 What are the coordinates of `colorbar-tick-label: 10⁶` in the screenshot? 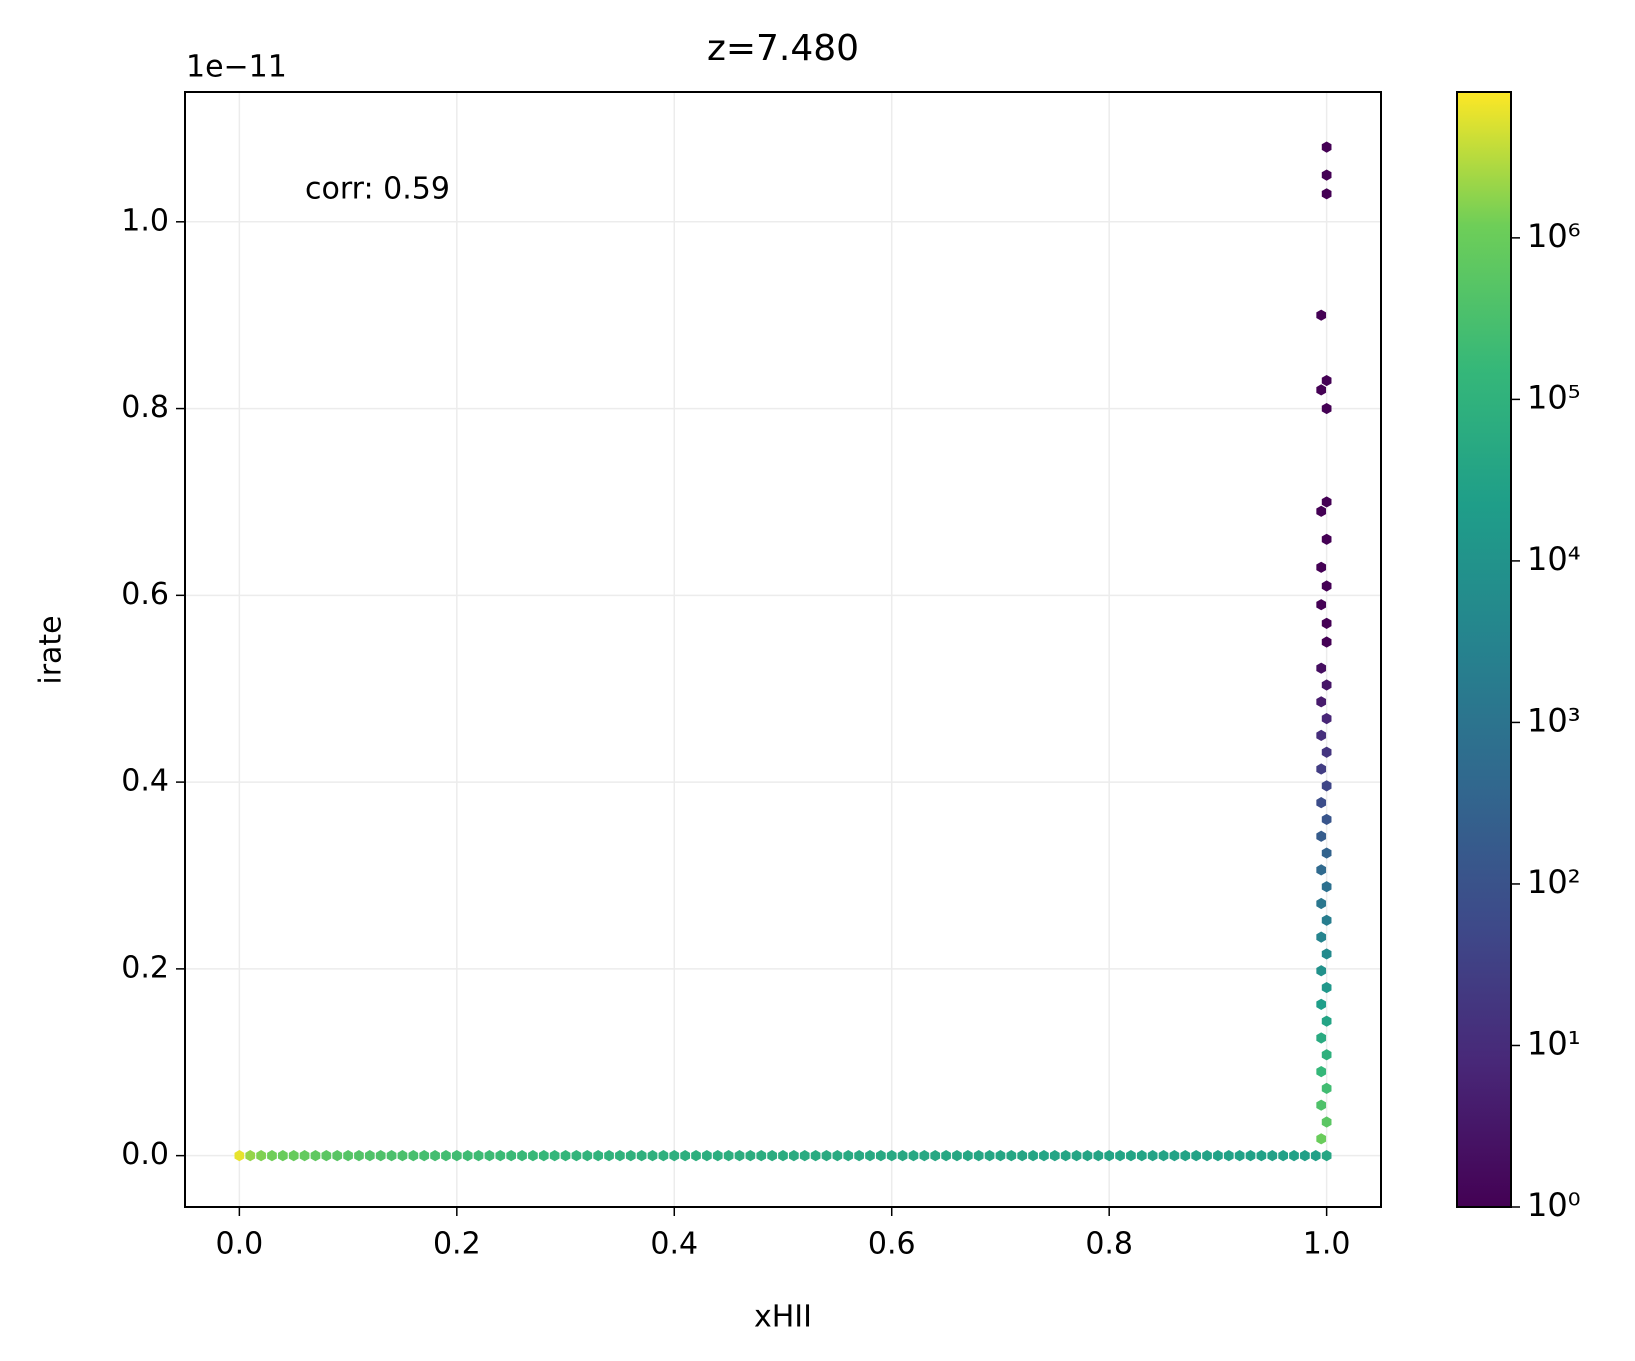 It's located at (1554, 236).